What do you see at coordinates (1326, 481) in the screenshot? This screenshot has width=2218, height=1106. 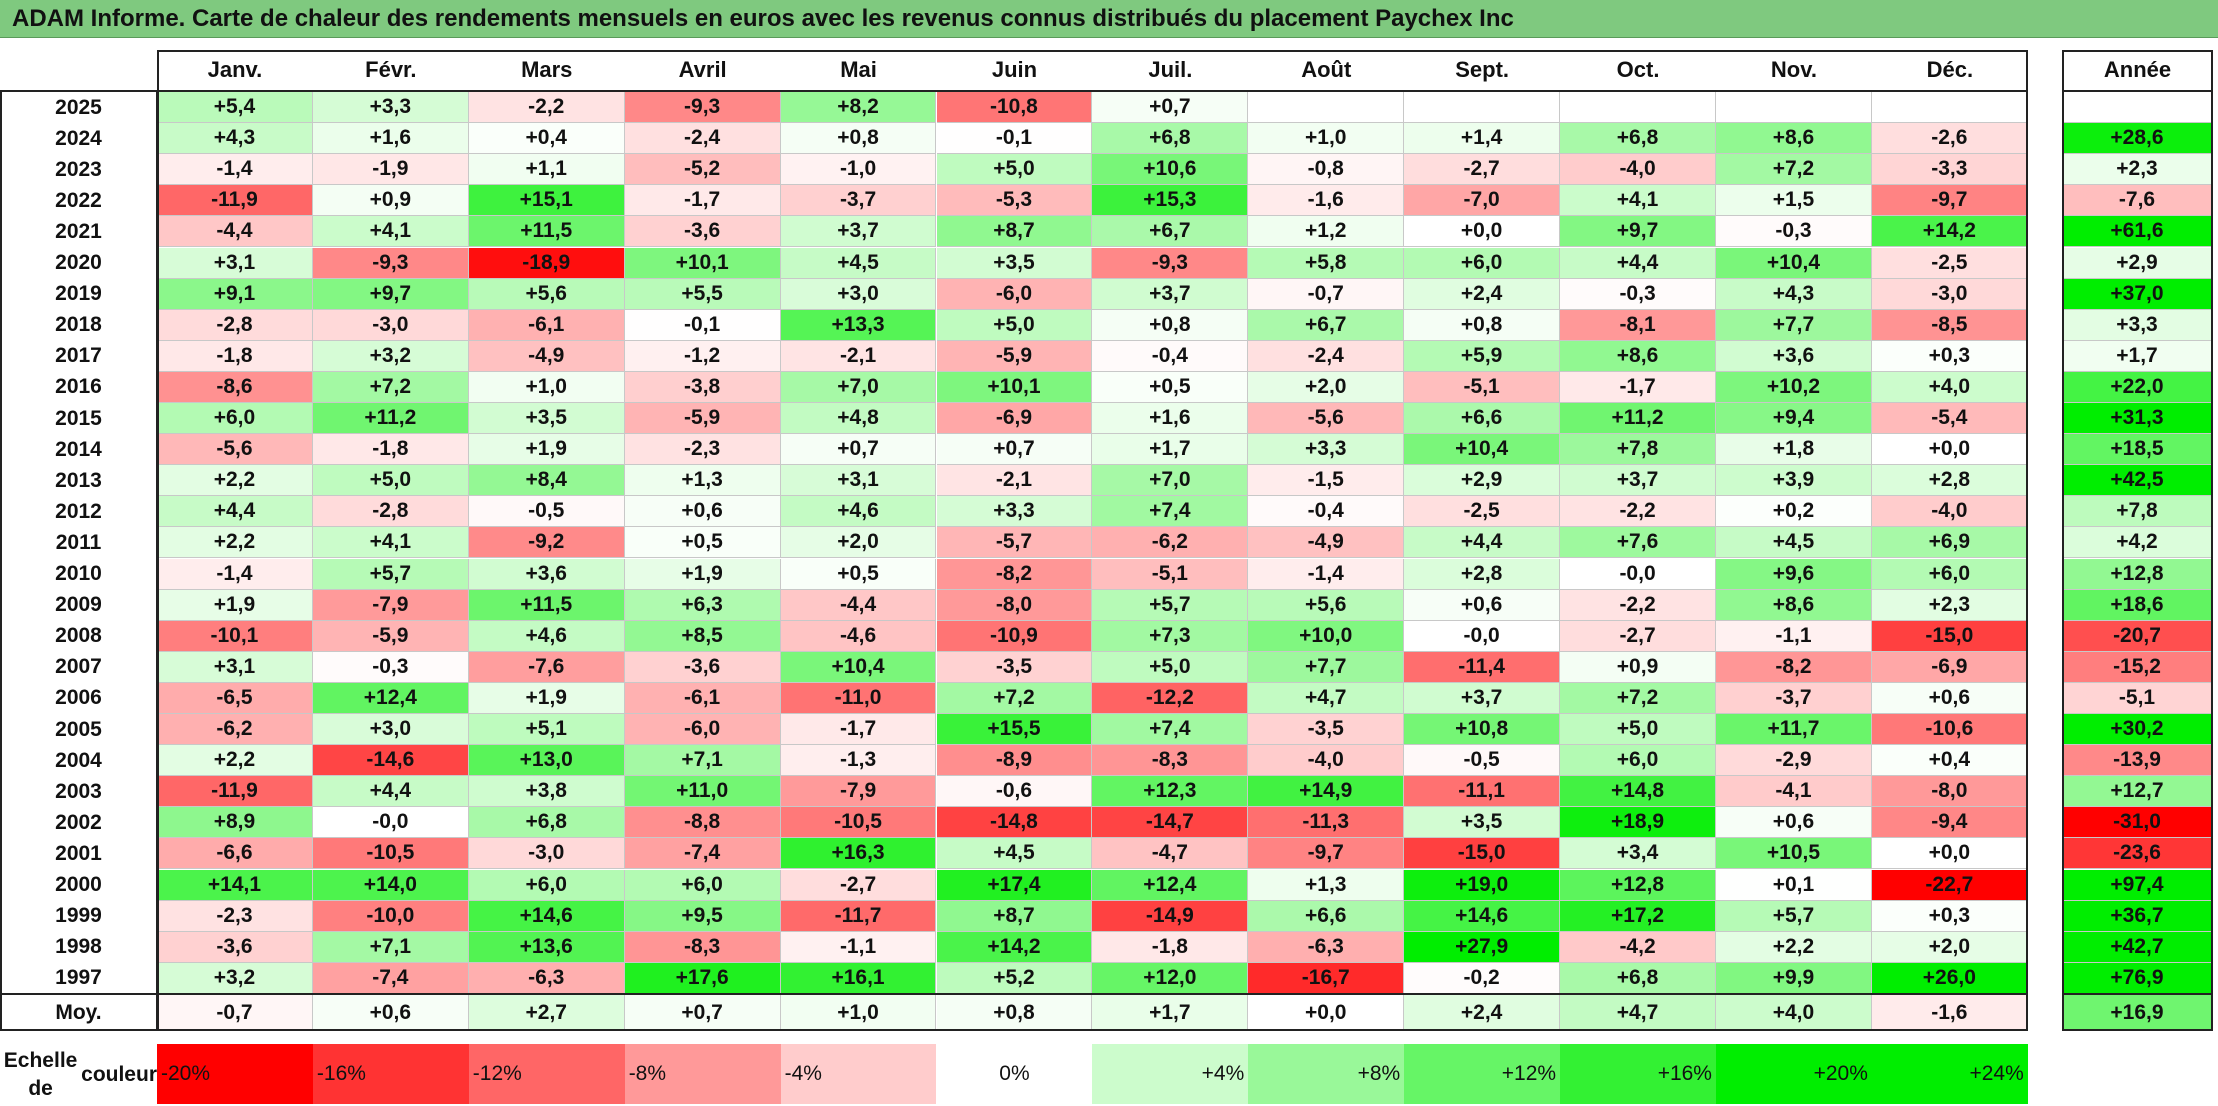 I see `heatmap-cell: -1,5` at bounding box center [1326, 481].